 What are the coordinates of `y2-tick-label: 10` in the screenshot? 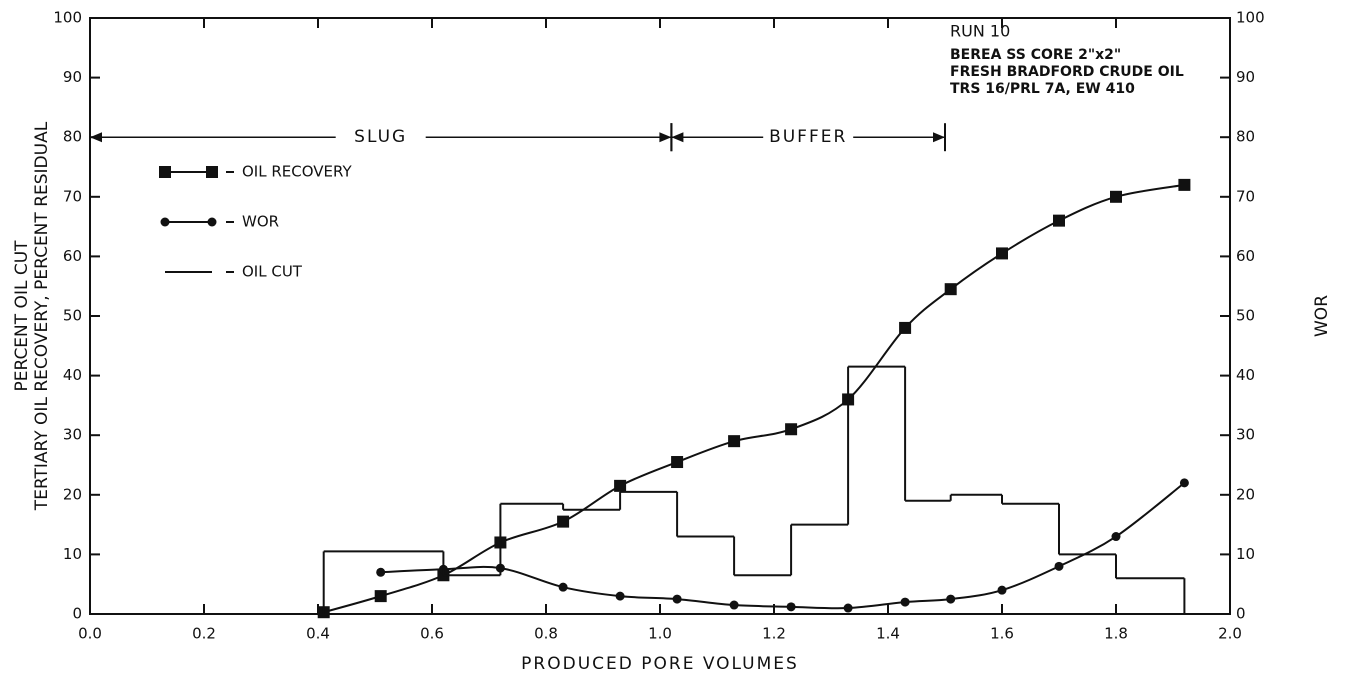 It's located at (1245, 554).